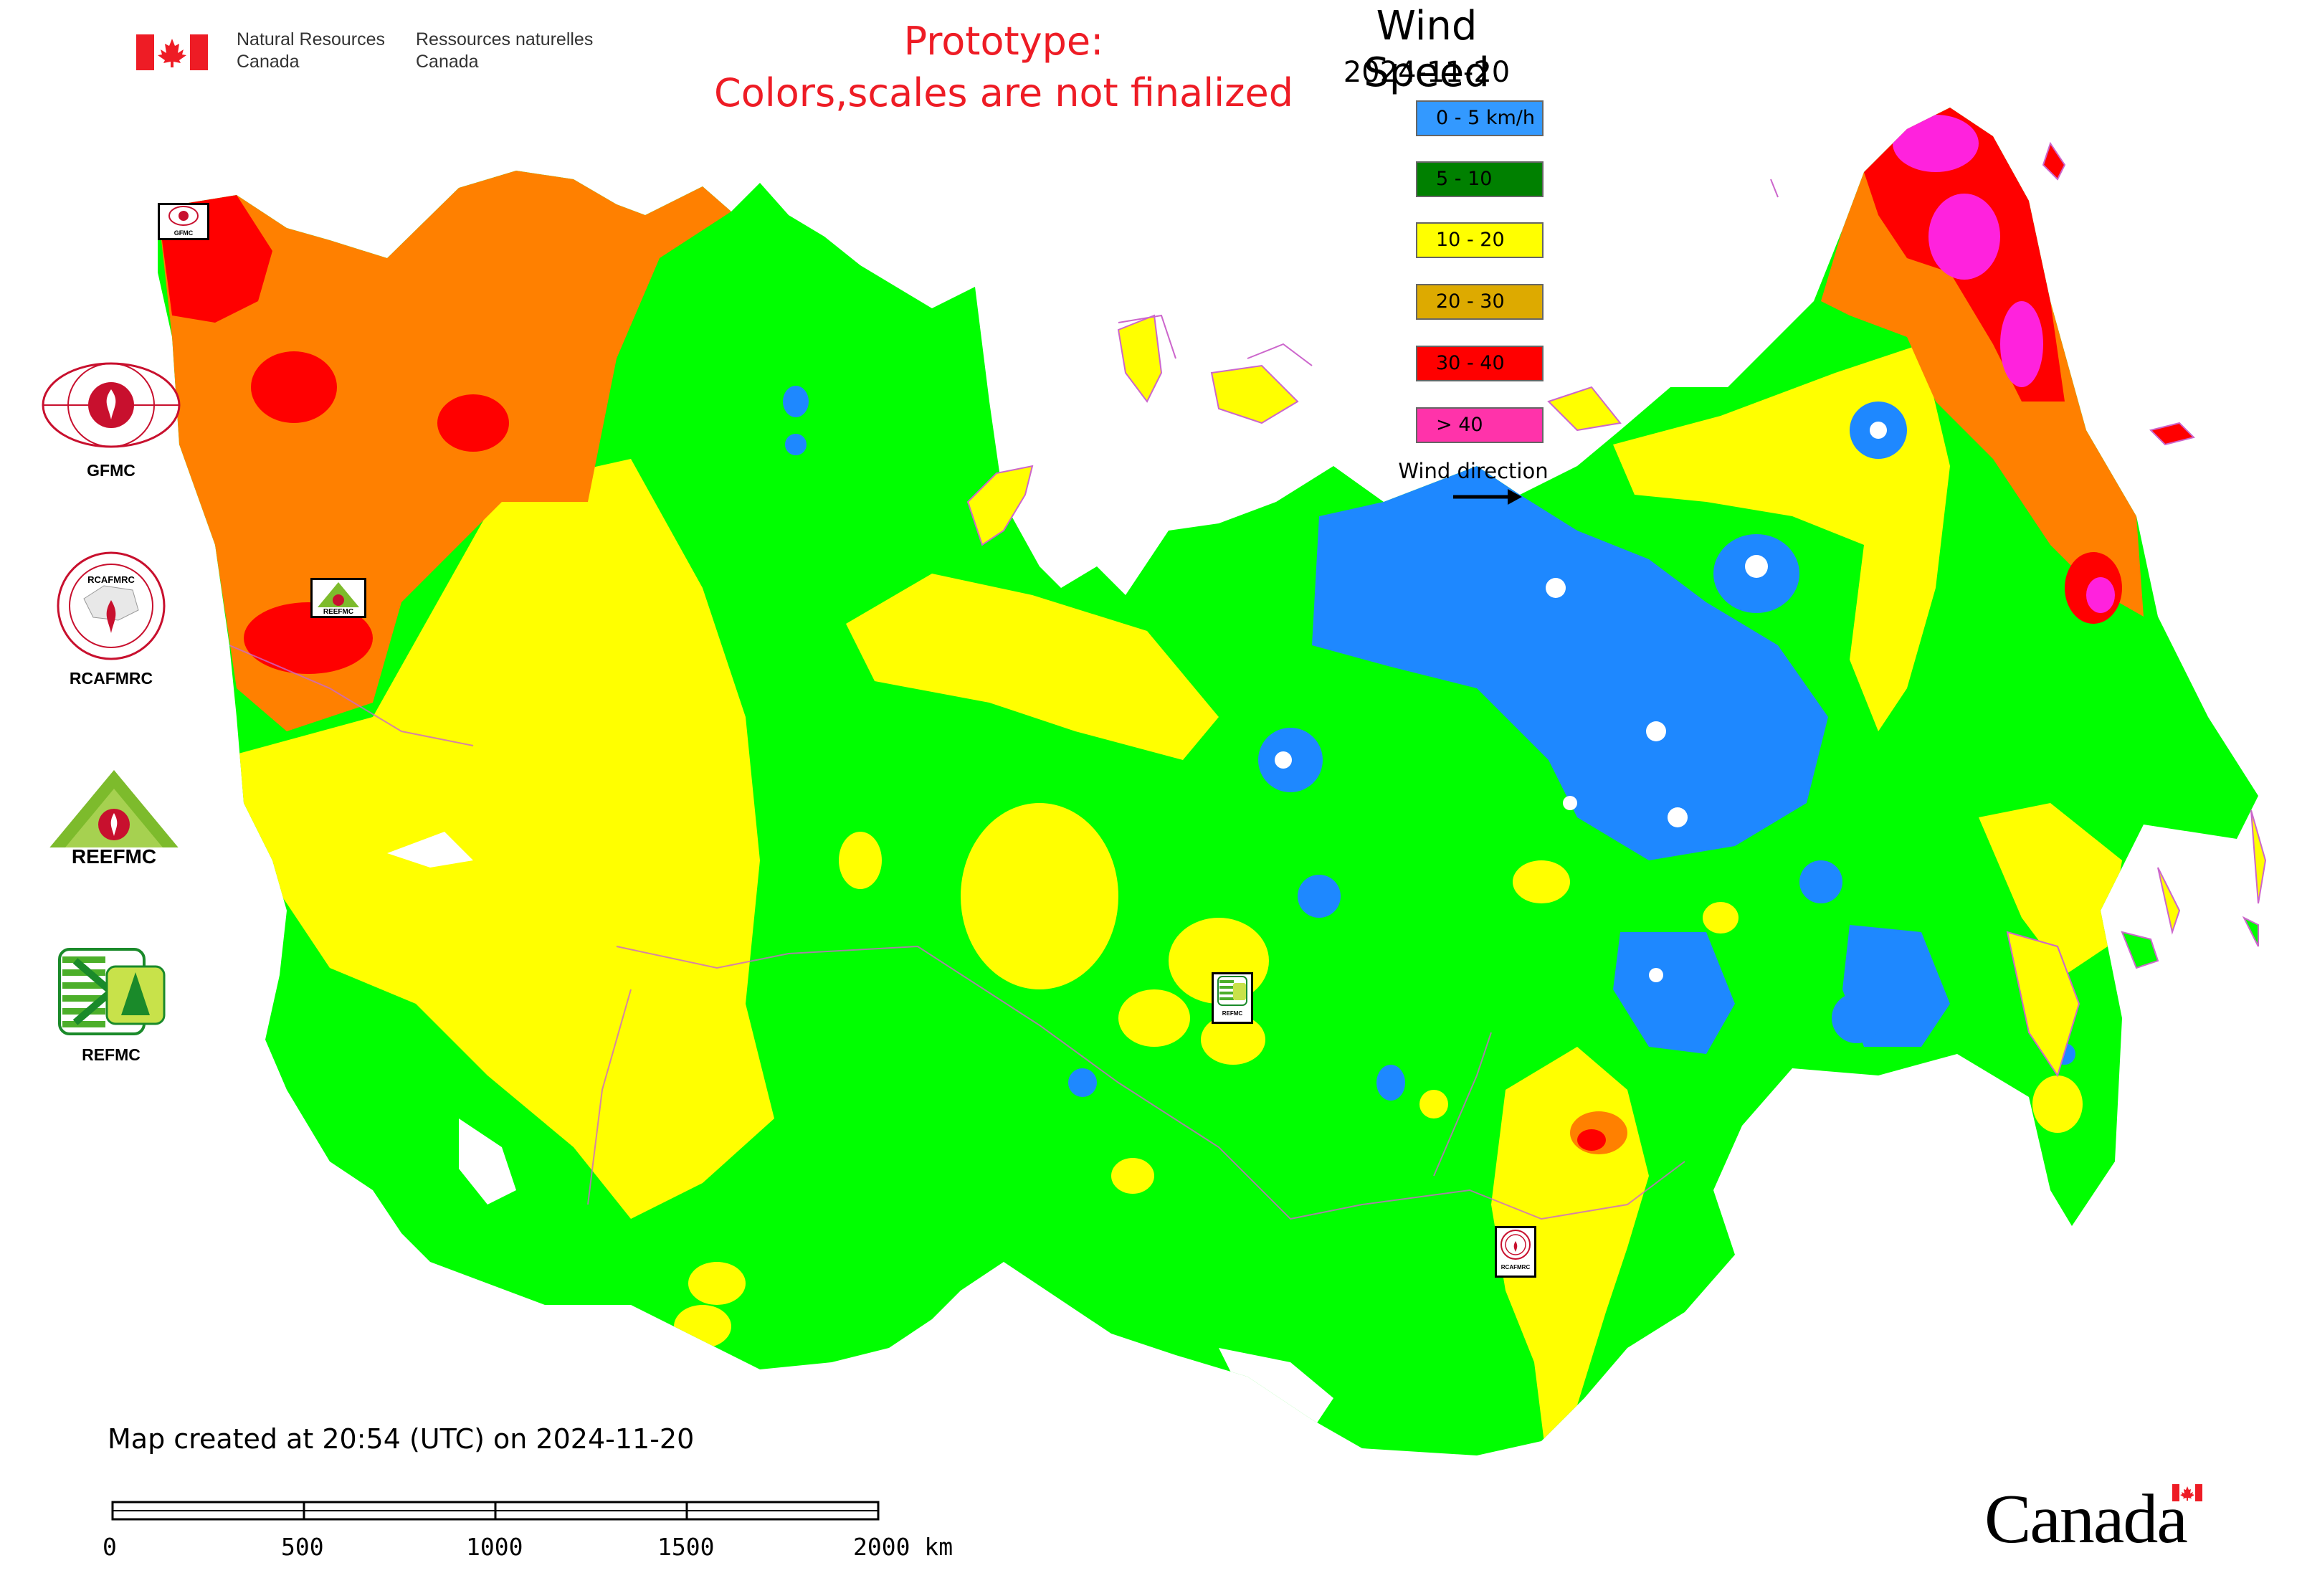  I want to click on rcafmrc-map-marker: RCAFMRC, so click(1516, 1252).